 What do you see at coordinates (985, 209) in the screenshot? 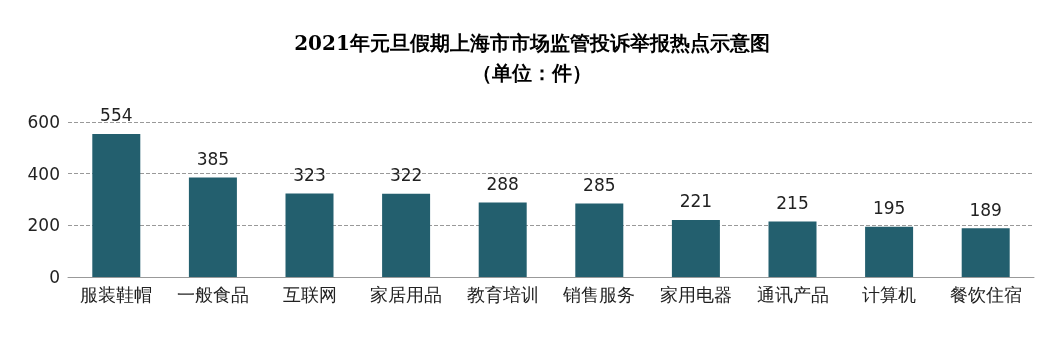
I see `data-label: 189` at bounding box center [985, 209].